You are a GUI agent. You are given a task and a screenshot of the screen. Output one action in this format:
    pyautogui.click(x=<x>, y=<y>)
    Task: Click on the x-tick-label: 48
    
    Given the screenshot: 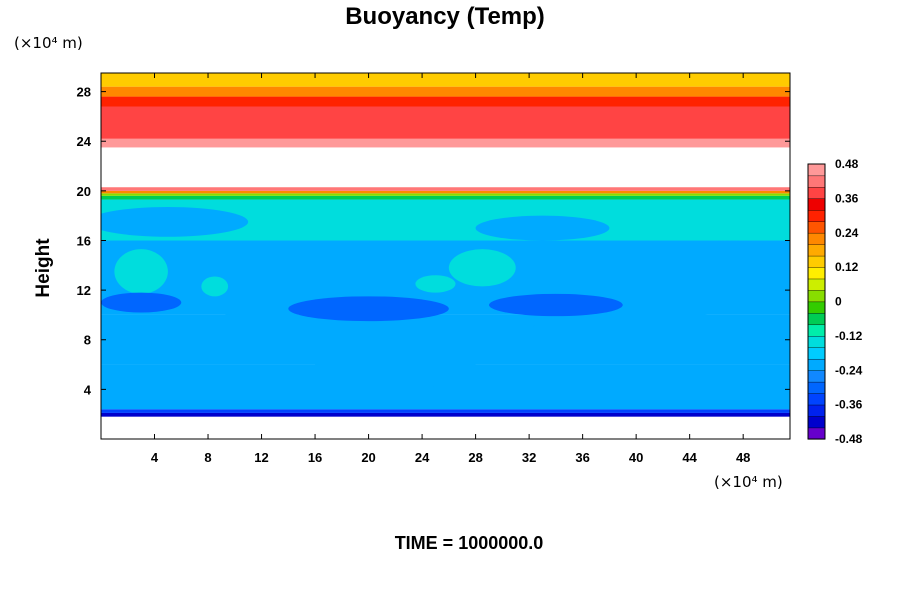 What is the action you would take?
    pyautogui.click(x=743, y=457)
    